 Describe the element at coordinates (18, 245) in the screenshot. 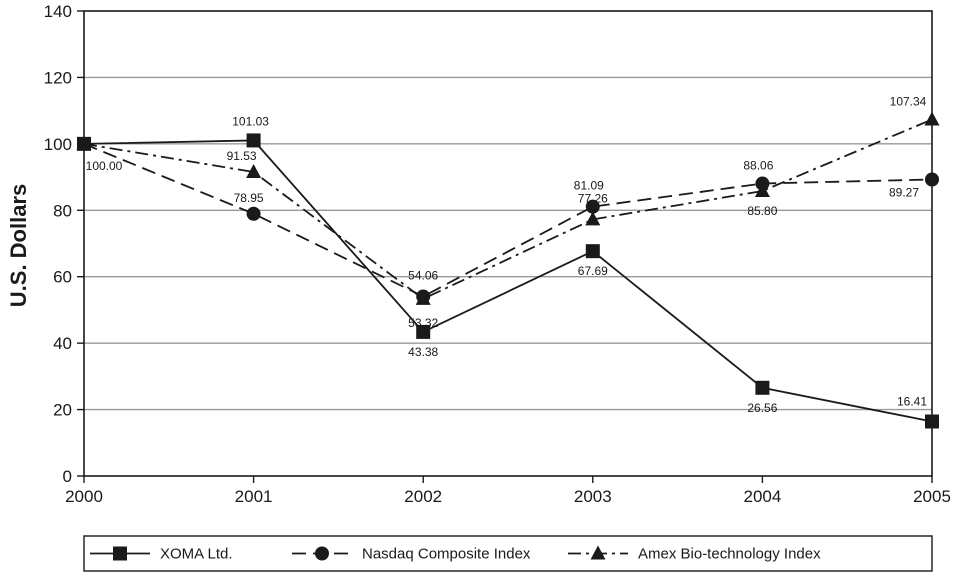

I see `y-axis-label: U.S. Dollars` at that location.